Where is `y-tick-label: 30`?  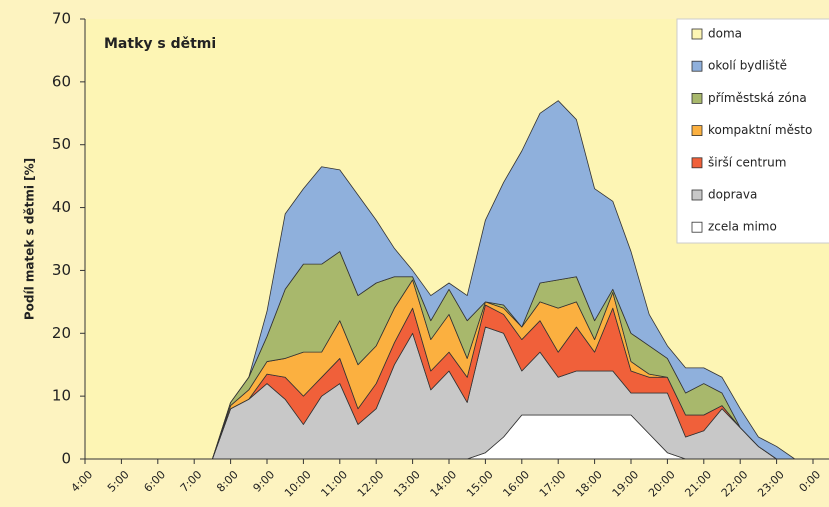
y-tick-label: 30 is located at coordinates (61, 270).